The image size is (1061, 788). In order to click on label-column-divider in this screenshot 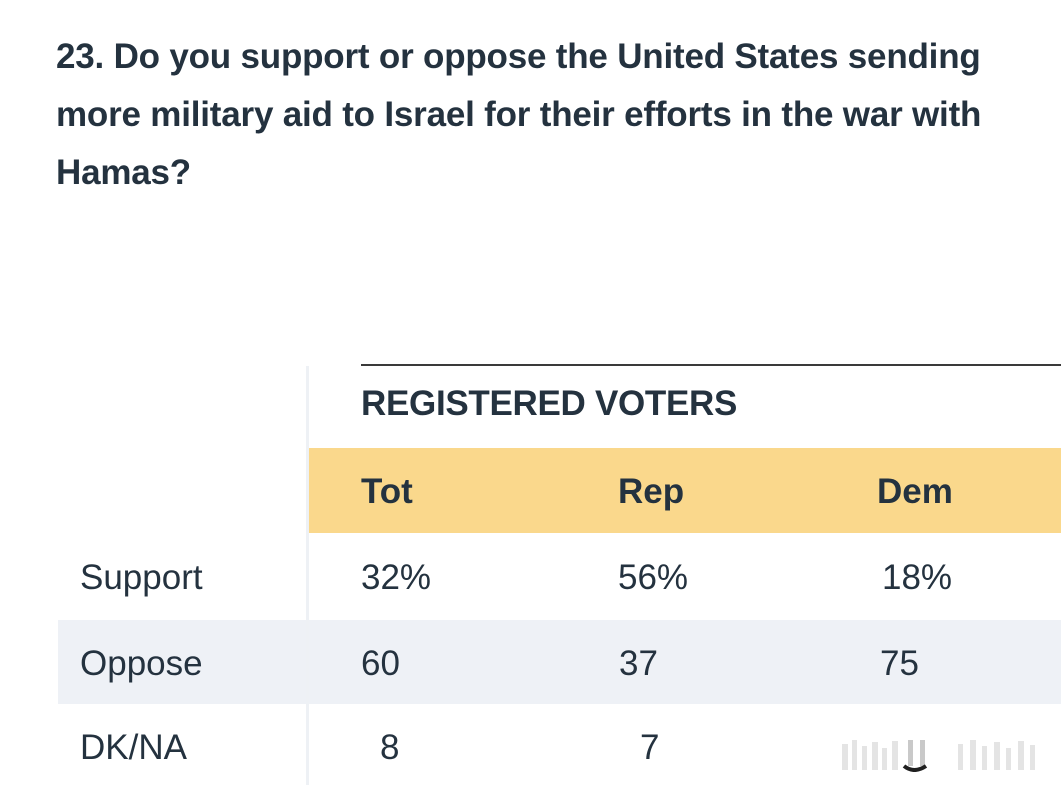, I will do `click(307, 575)`.